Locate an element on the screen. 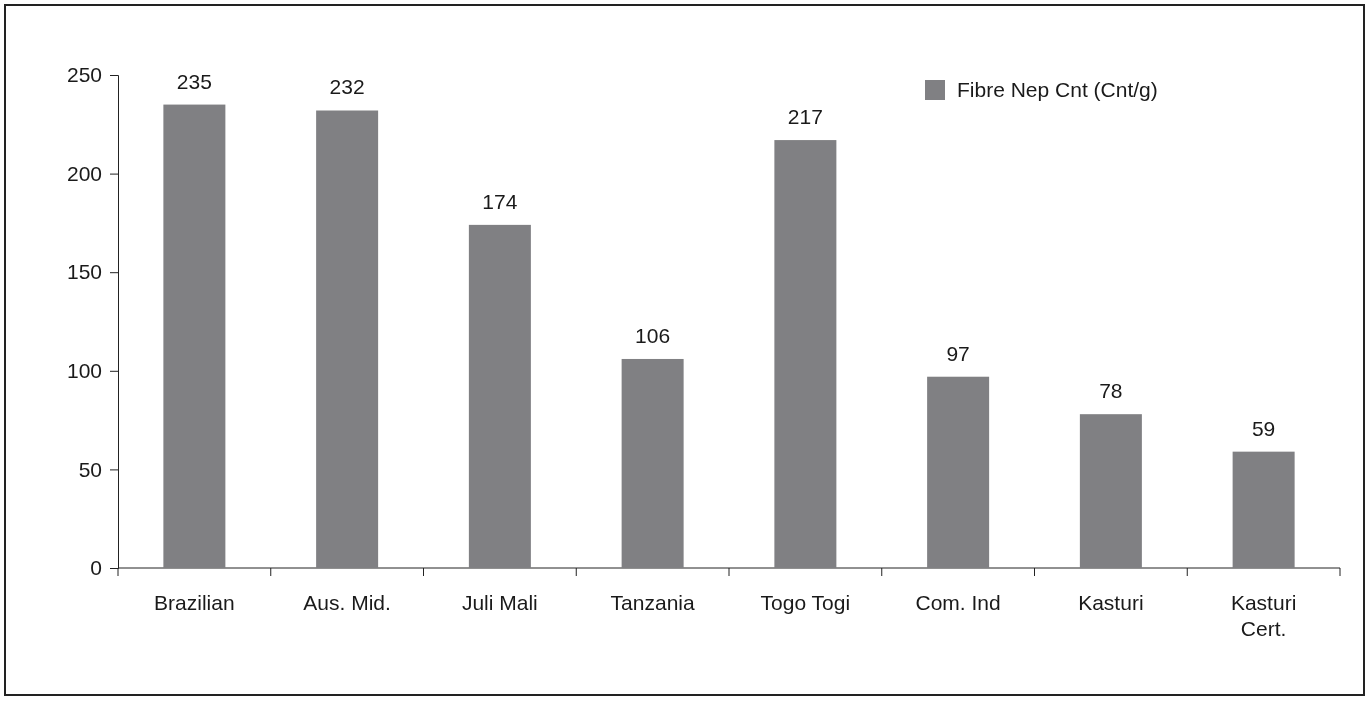 The height and width of the screenshot is (701, 1370). x-tick-label: Aus. Mid. is located at coordinates (347, 602).